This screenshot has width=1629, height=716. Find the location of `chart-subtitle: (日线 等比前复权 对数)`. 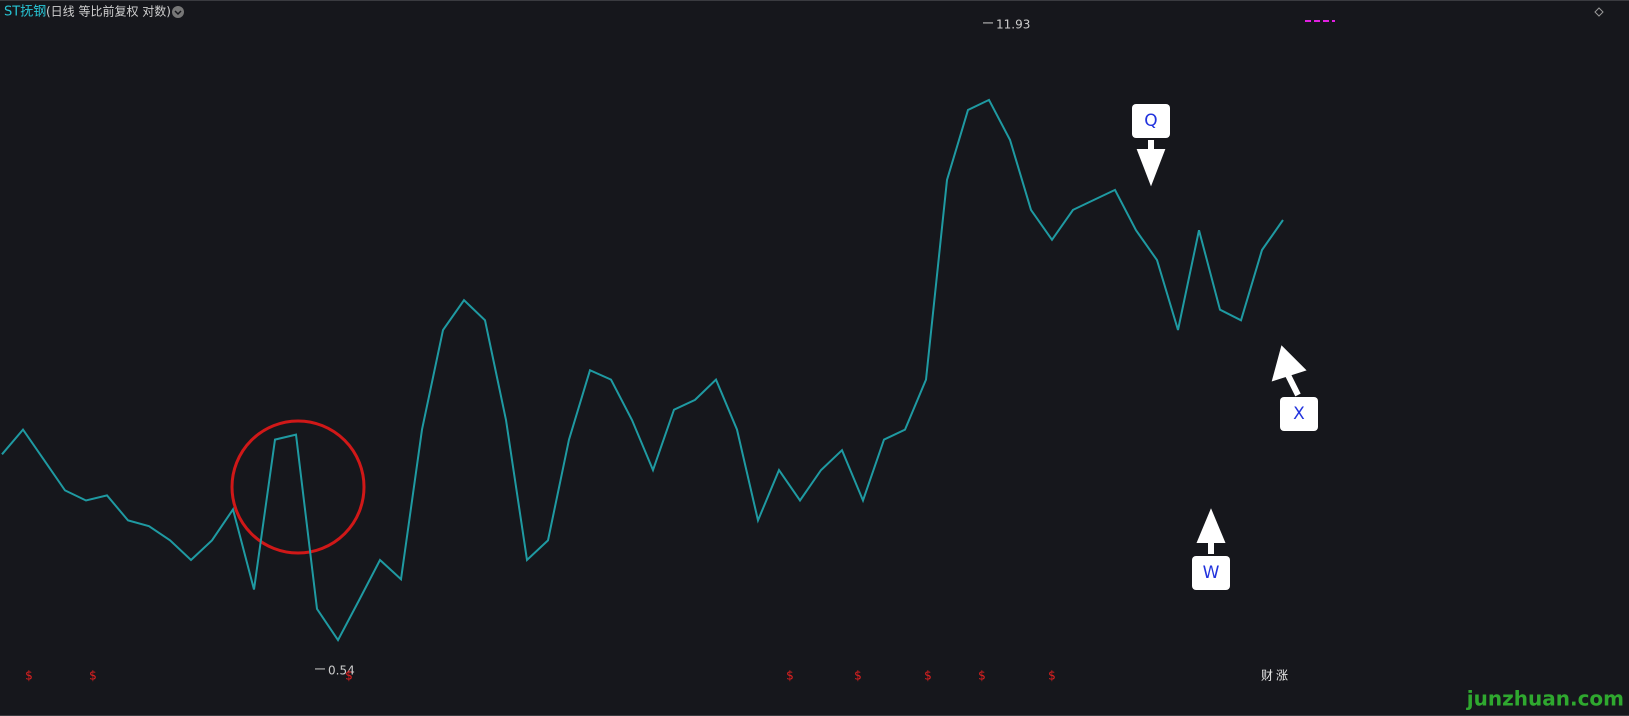

chart-subtitle: (日线 等比前复权 对数) is located at coordinates (108, 11).